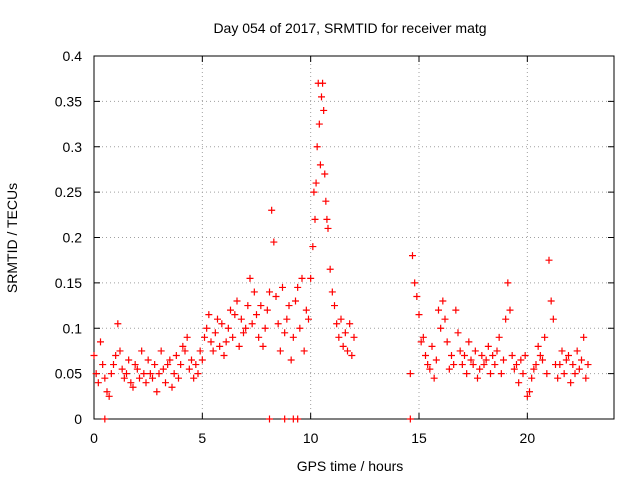  What do you see at coordinates (68, 237) in the screenshot?
I see `y-axis-tick-labels: 0 0.05 0.1 0.15 0.2 0.25 0.3 0.35 0.4` at bounding box center [68, 237].